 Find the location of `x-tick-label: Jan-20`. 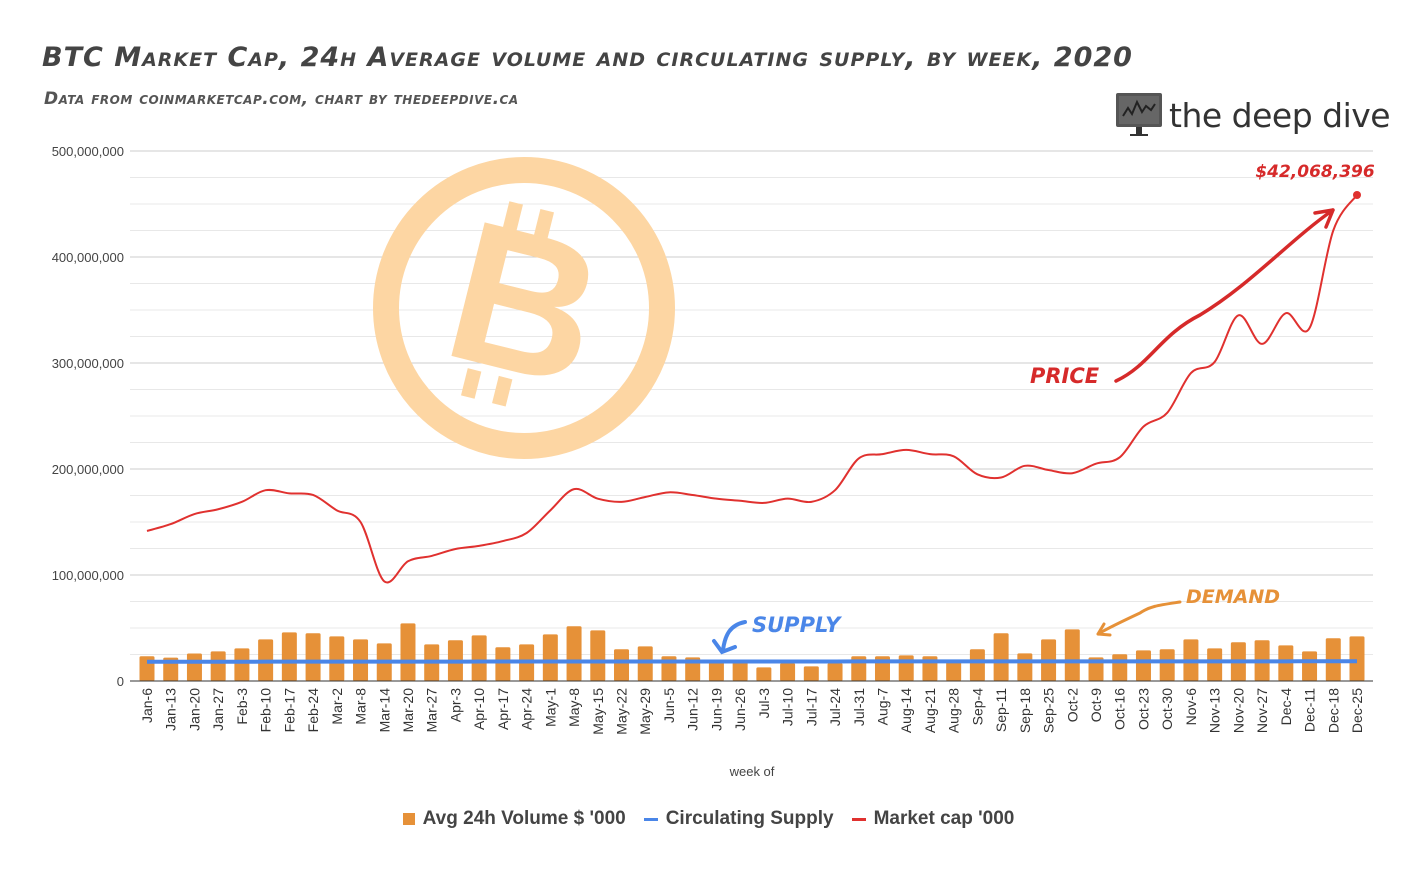

x-tick-label: Jan-20 is located at coordinates (194, 709).